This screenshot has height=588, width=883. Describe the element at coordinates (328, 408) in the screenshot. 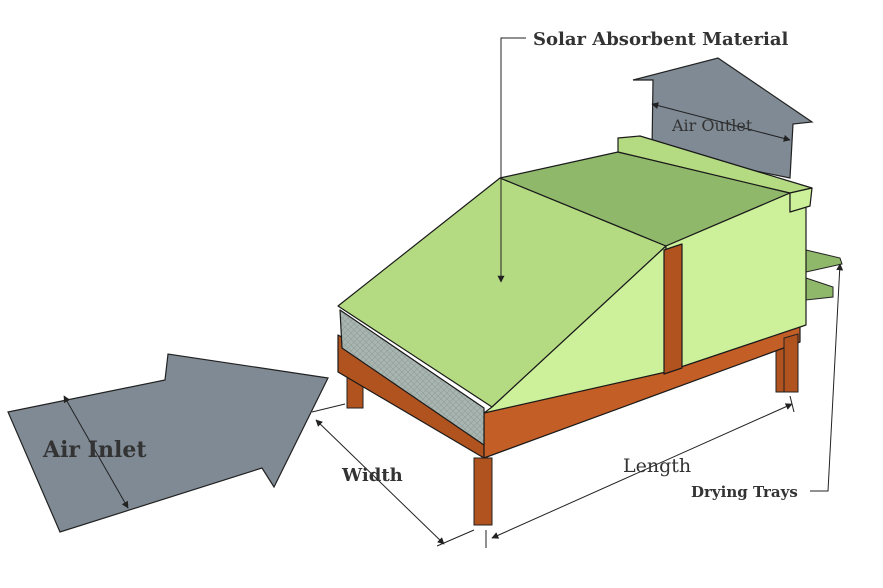

I see `width-extension-left` at that location.